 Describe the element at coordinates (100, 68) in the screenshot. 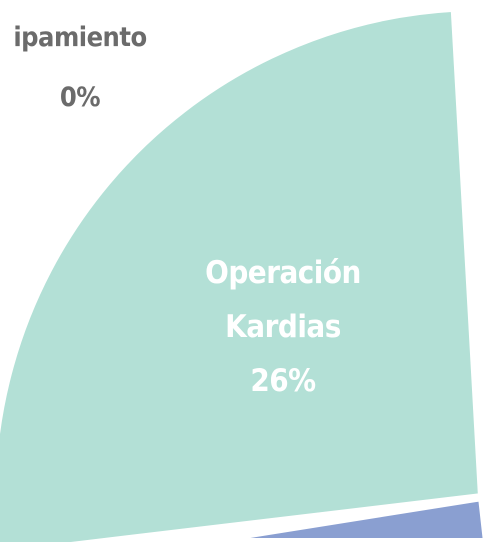

I see `slice-label: ipamiento 0%` at that location.